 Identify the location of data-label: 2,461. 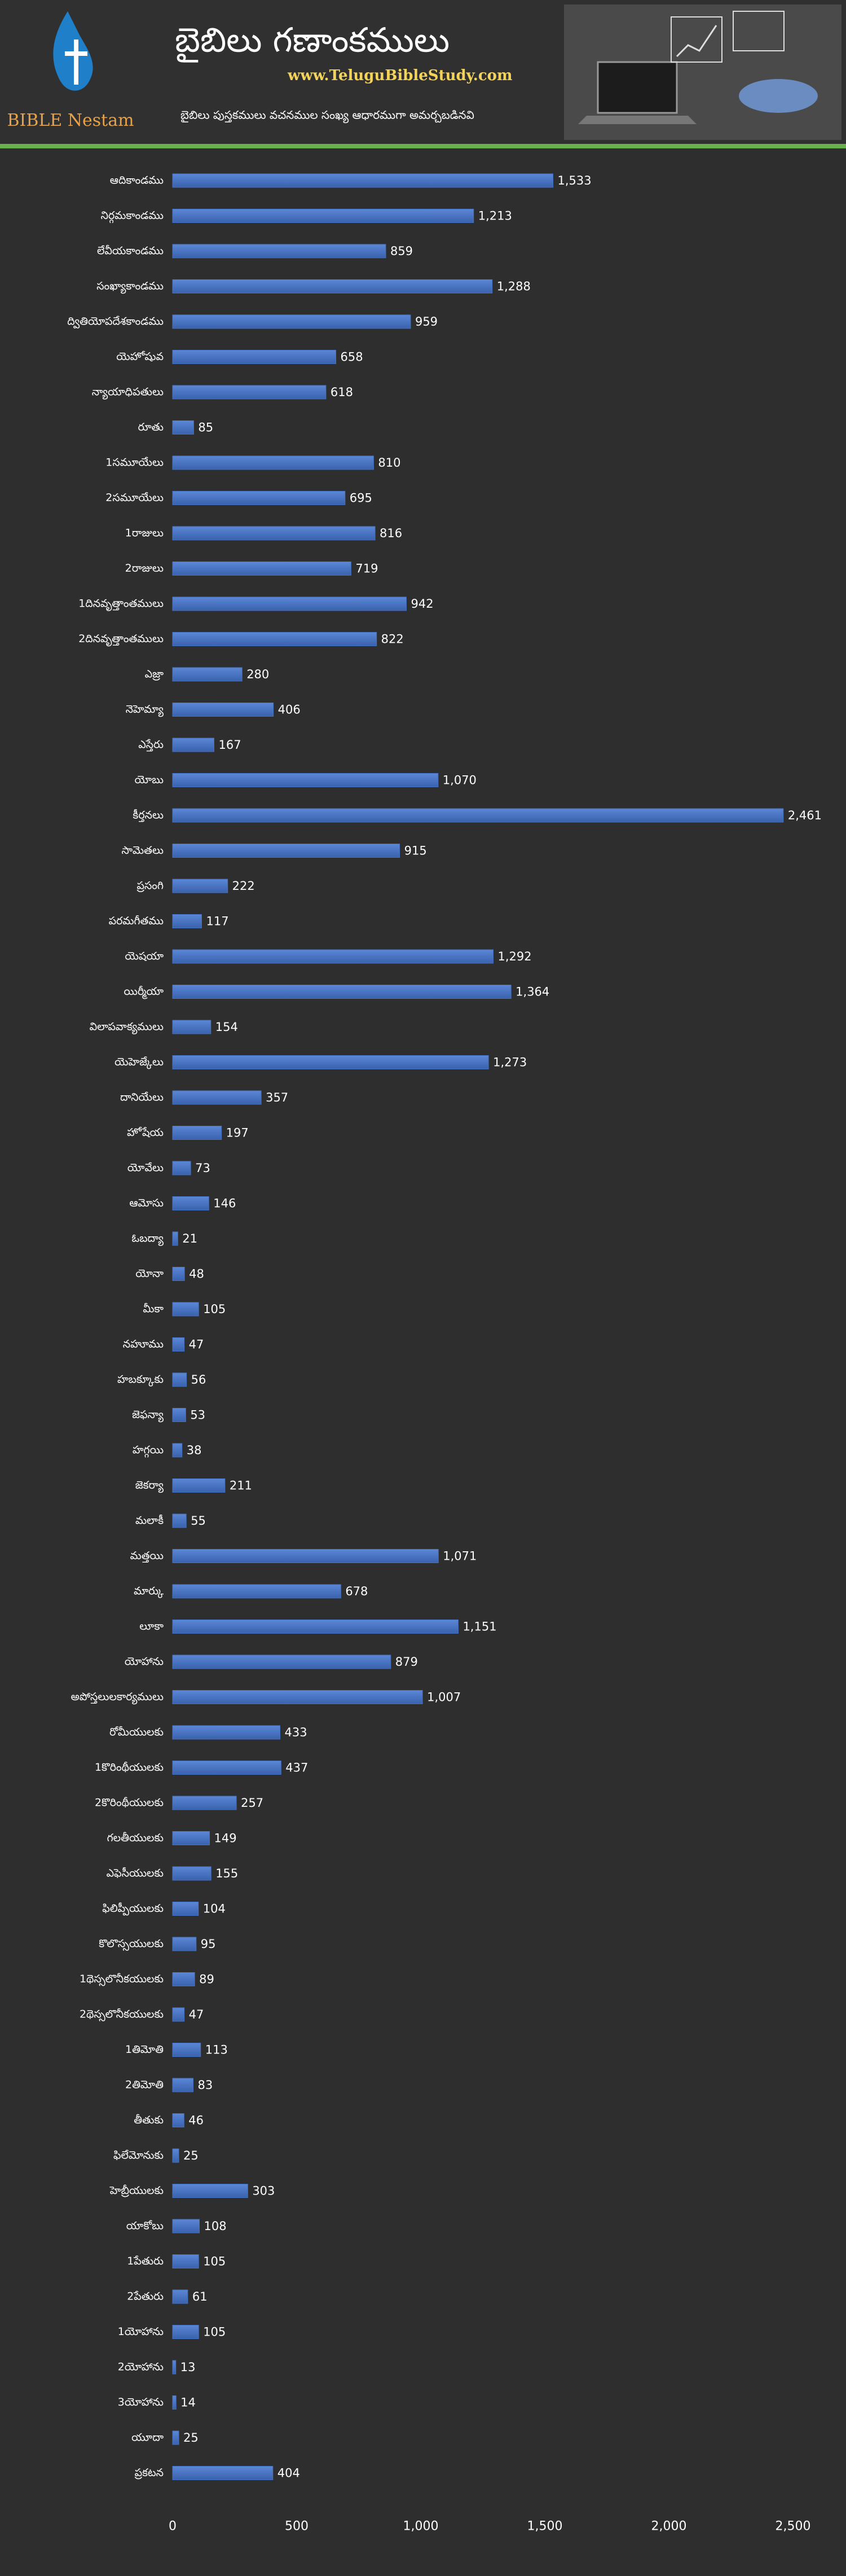
(805, 815).